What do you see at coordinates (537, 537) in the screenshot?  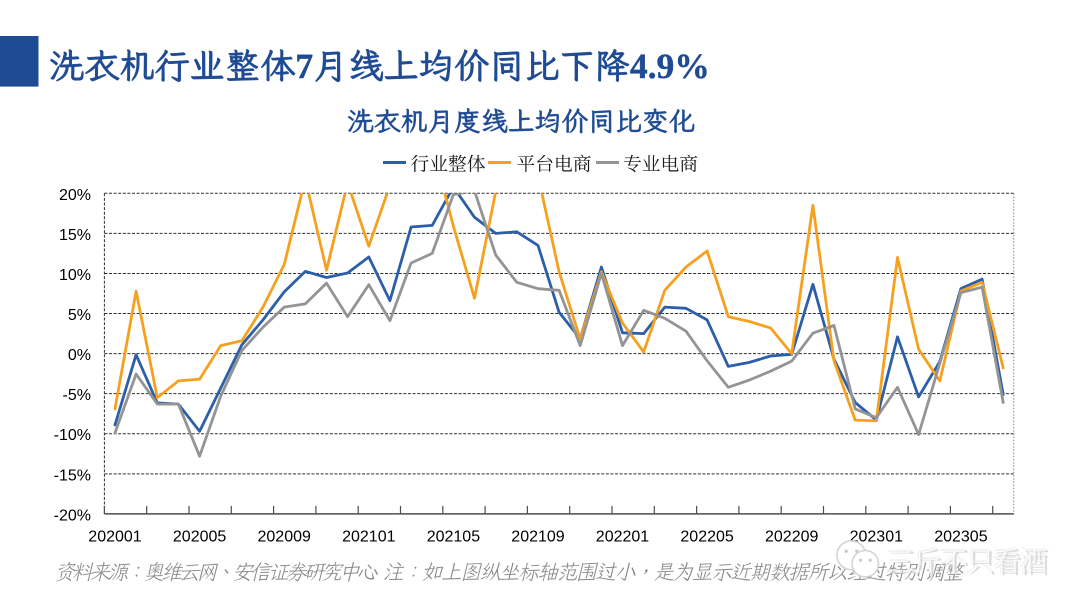 I see `svg-text: 202109` at bounding box center [537, 537].